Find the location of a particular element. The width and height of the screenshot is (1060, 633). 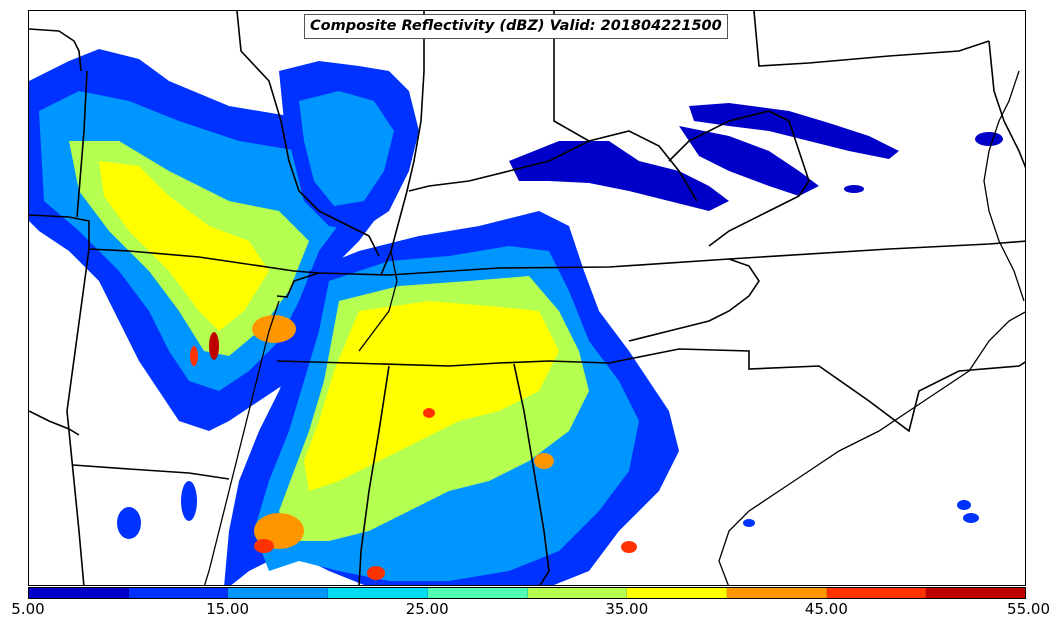

colorbar-tick-label: 35.00 is located at coordinates (627, 609).